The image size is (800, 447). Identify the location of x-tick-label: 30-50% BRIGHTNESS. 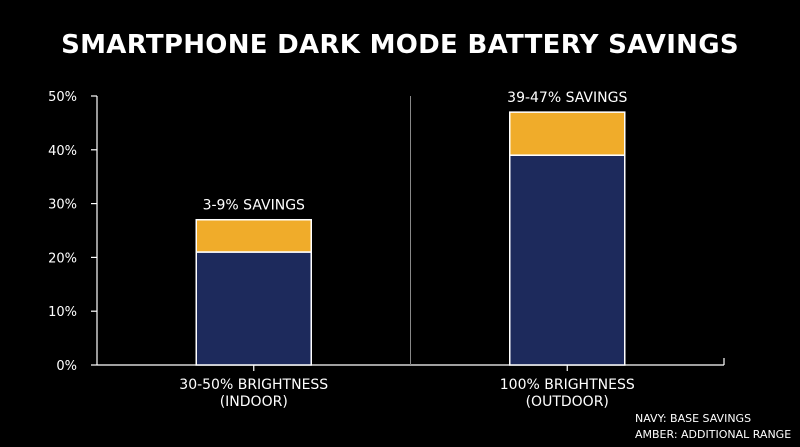
(253, 385).